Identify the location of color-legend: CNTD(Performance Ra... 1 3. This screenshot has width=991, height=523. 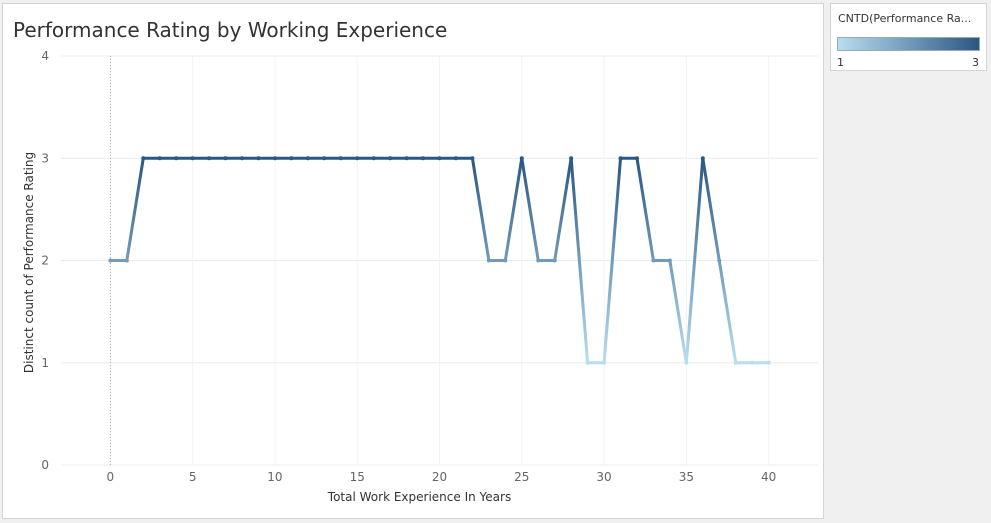
(908, 37).